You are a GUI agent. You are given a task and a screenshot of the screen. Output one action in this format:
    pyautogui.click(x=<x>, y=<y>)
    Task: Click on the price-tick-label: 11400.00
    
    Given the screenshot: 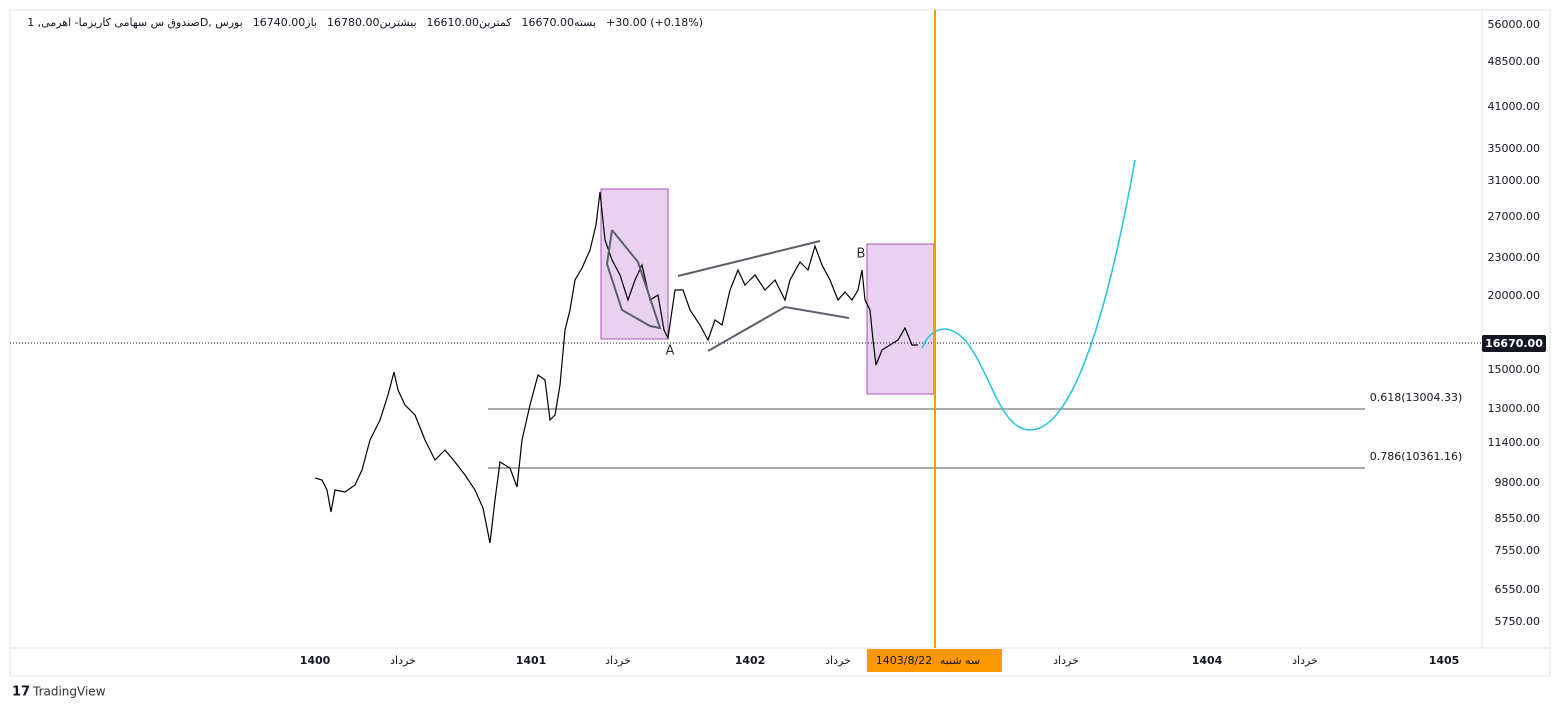 What is the action you would take?
    pyautogui.click(x=1514, y=442)
    